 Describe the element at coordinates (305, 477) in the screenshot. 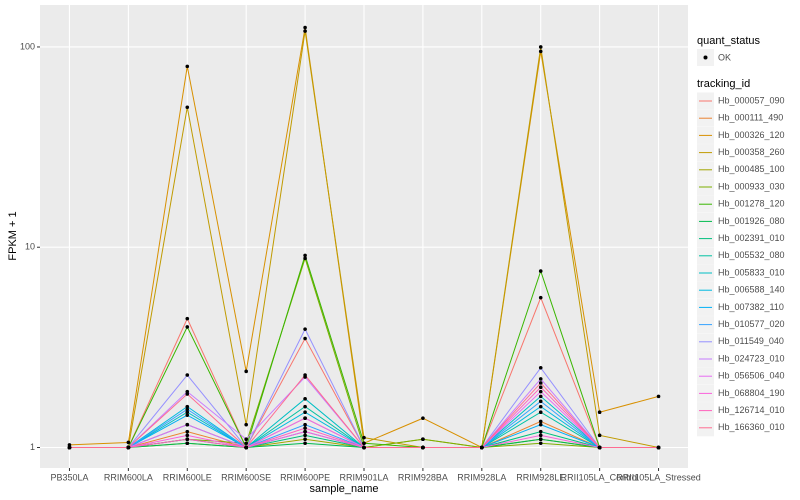

I see `x-tick-label: RRIM600PE` at that location.